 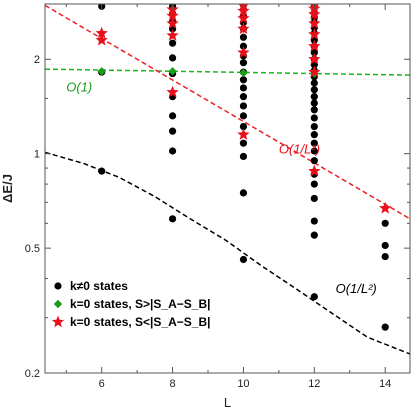 What do you see at coordinates (58, 321) in the screenshot?
I see `legend-marker-star` at bounding box center [58, 321].